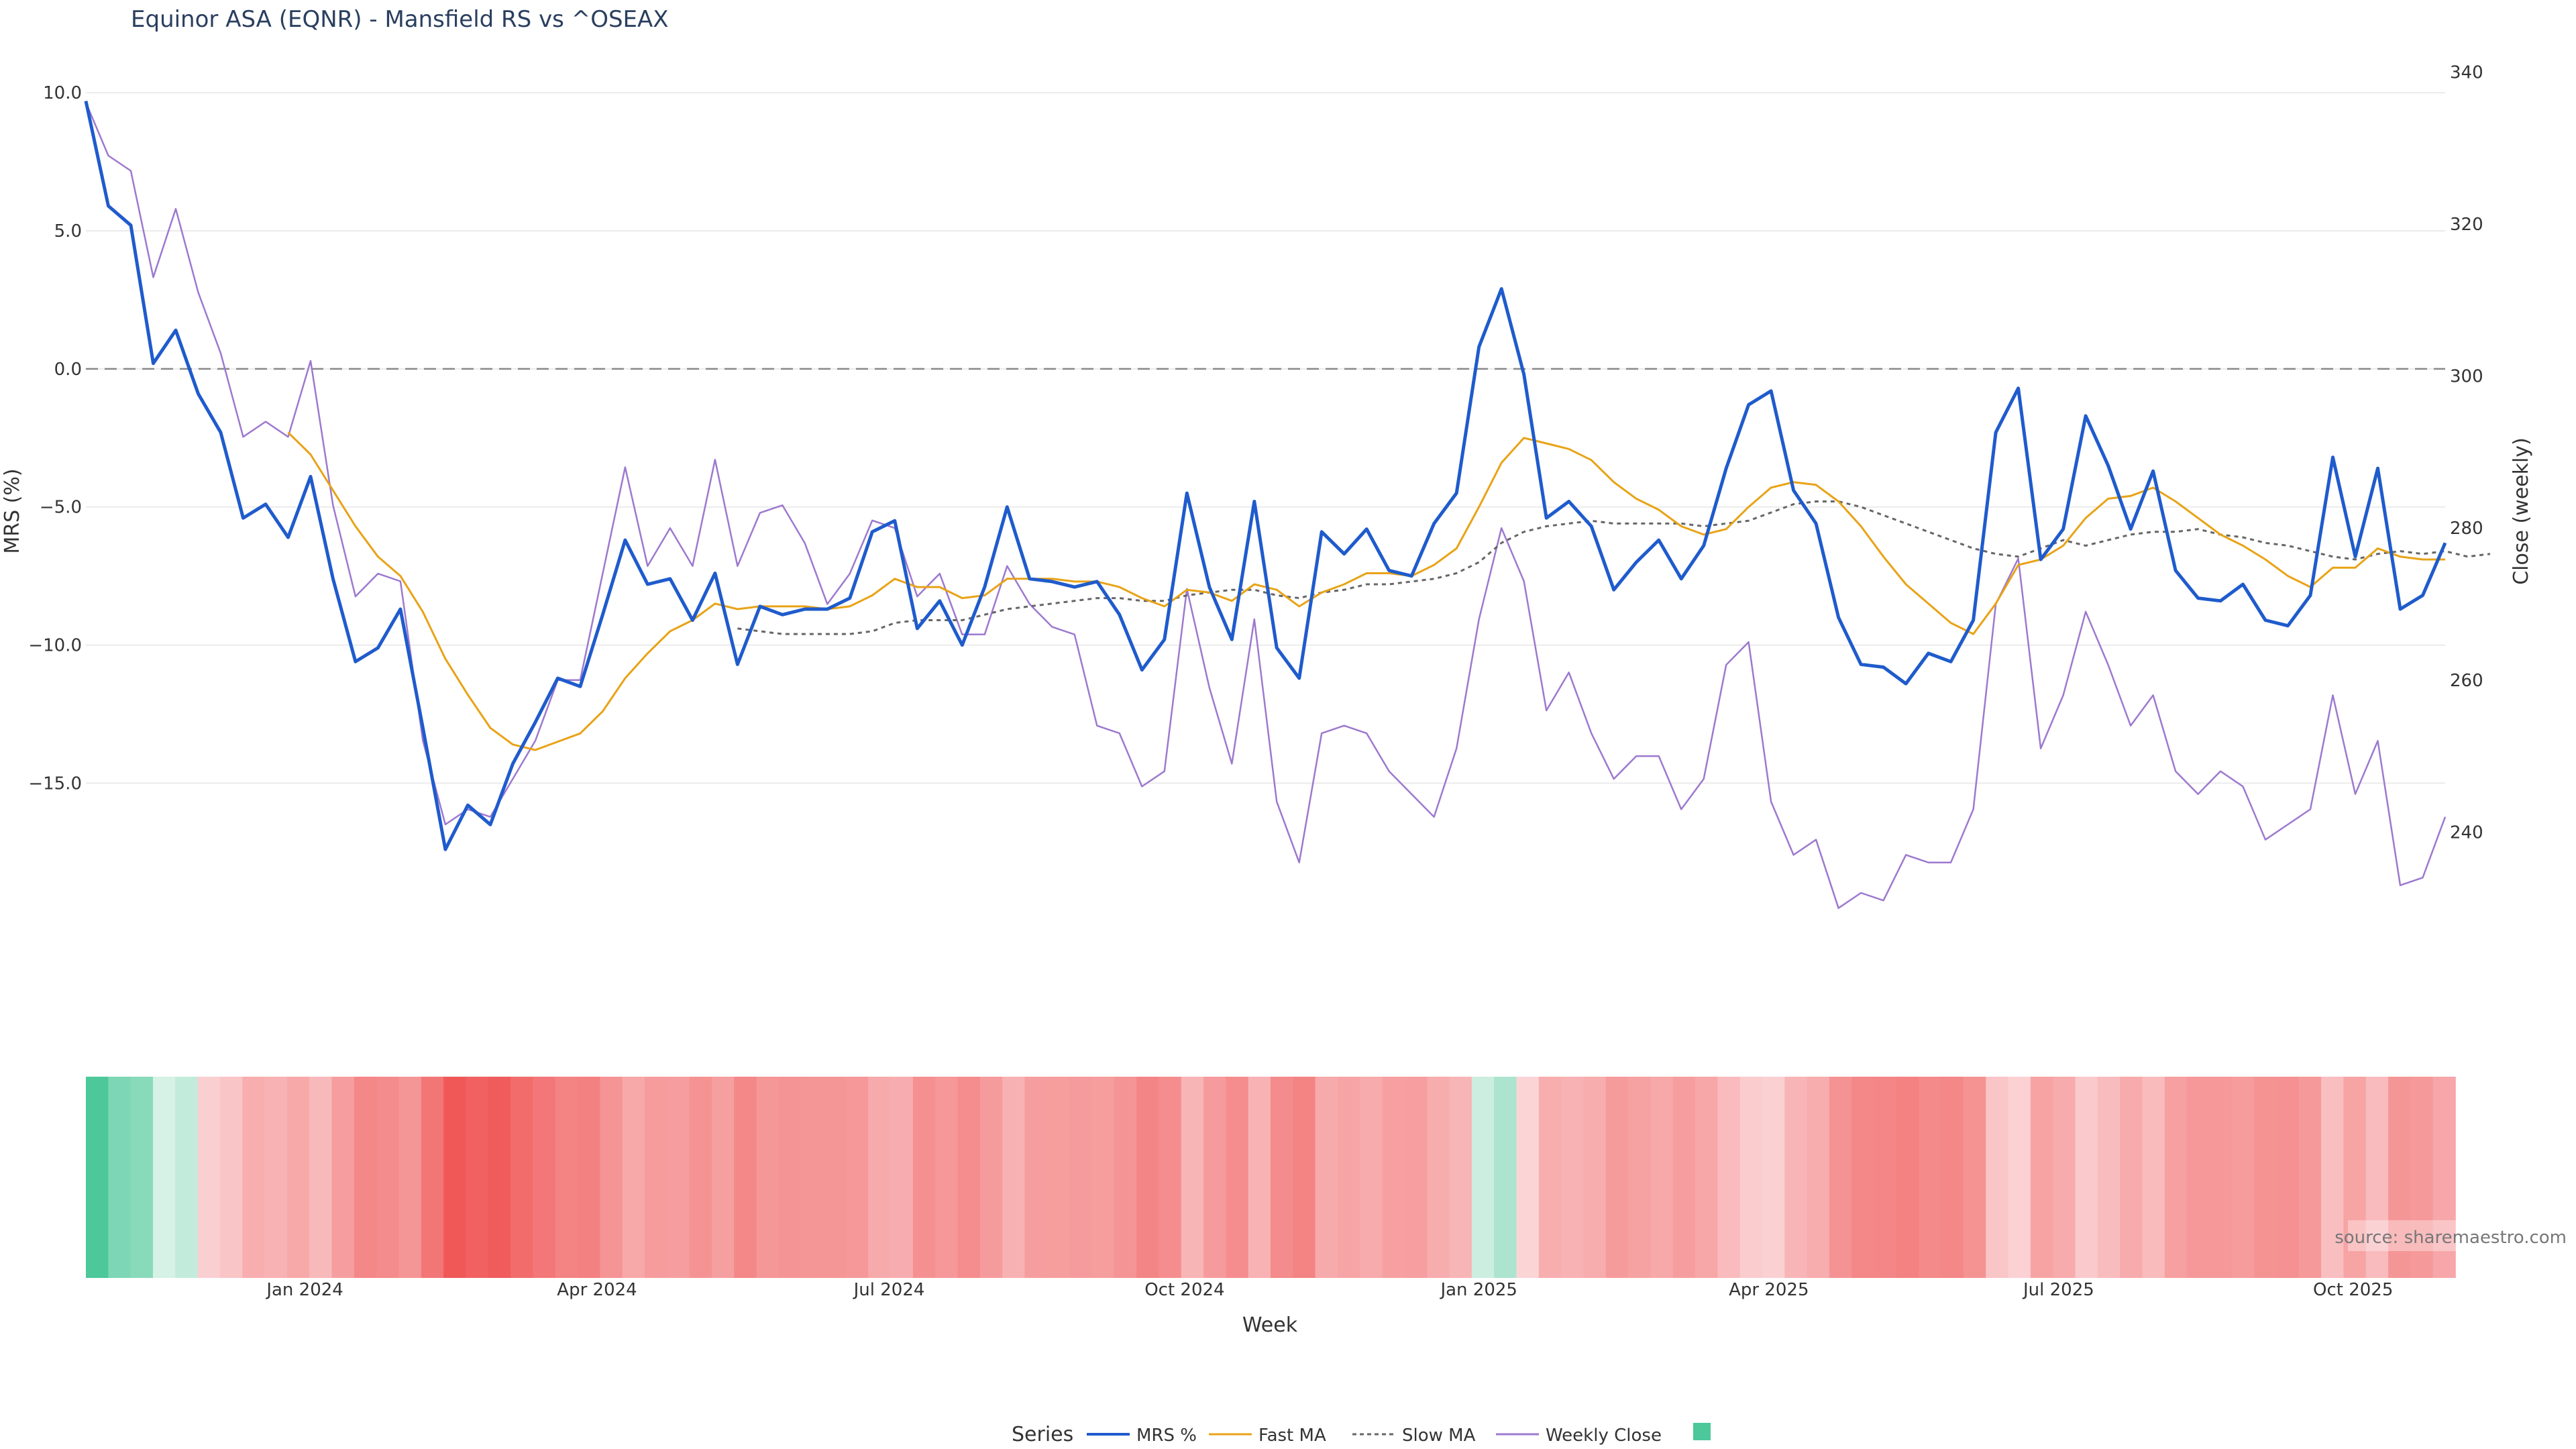 The height and width of the screenshot is (1449, 2576). I want to click on y2-tick-label: 260, so click(2466, 681).